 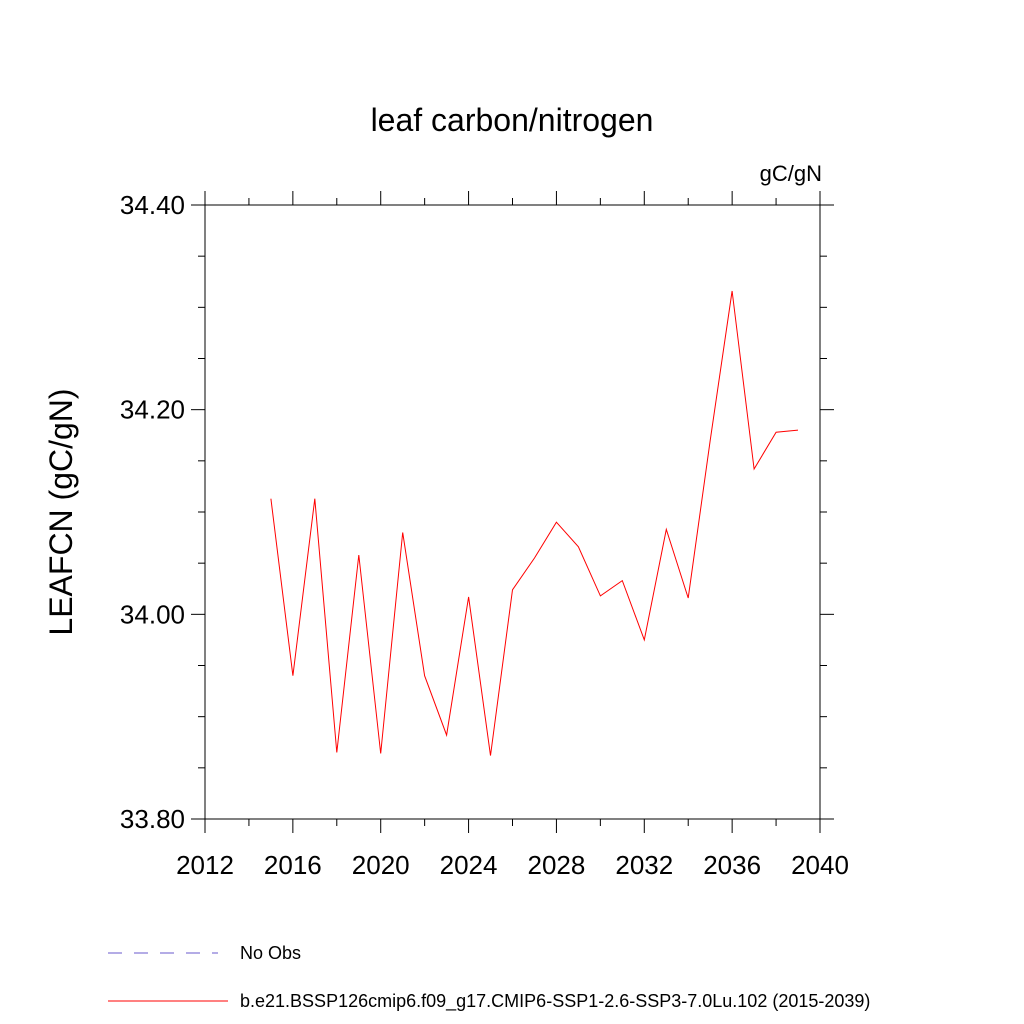 What do you see at coordinates (61, 511) in the screenshot?
I see `y-axis-label: LEAFCN (gC/gN)` at bounding box center [61, 511].